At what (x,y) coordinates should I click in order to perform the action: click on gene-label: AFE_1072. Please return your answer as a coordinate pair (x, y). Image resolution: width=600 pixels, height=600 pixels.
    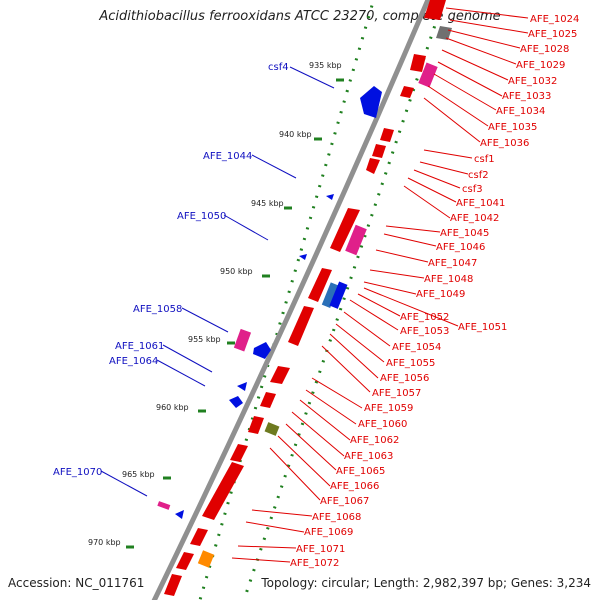
    Looking at the image, I should click on (314, 563).